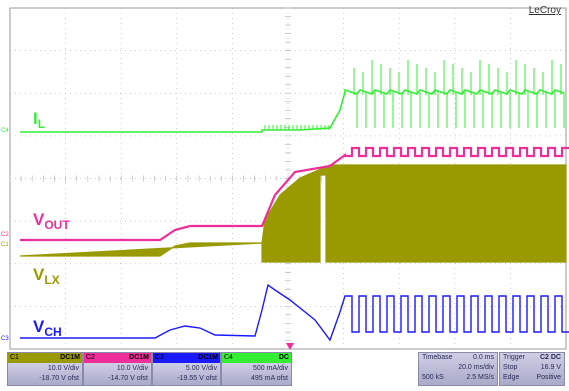  Describe the element at coordinates (201, 368) in the screenshot. I see `channel-scale: 5.00 V/div` at that location.